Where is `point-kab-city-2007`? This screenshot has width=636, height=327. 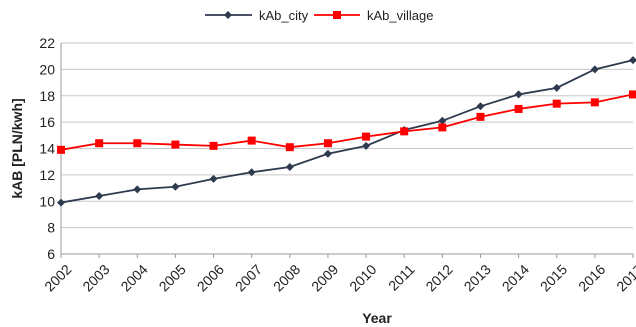 point-kab-city-2007 is located at coordinates (251, 172).